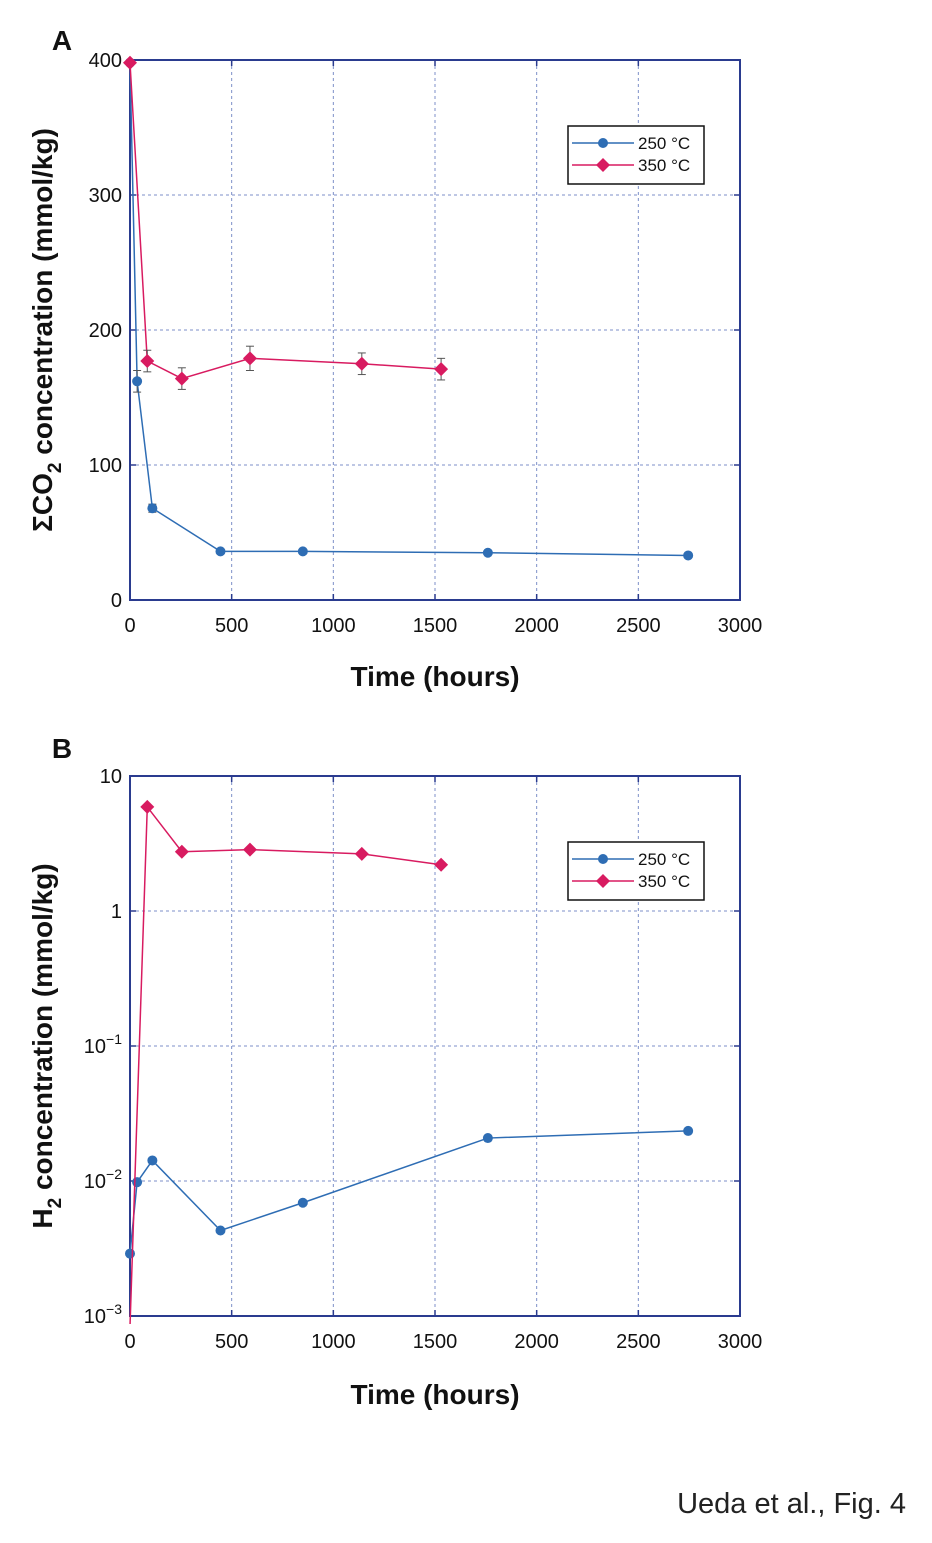 This screenshot has width=932, height=1543. What do you see at coordinates (62, 748) in the screenshot?
I see `panel-label: B` at bounding box center [62, 748].